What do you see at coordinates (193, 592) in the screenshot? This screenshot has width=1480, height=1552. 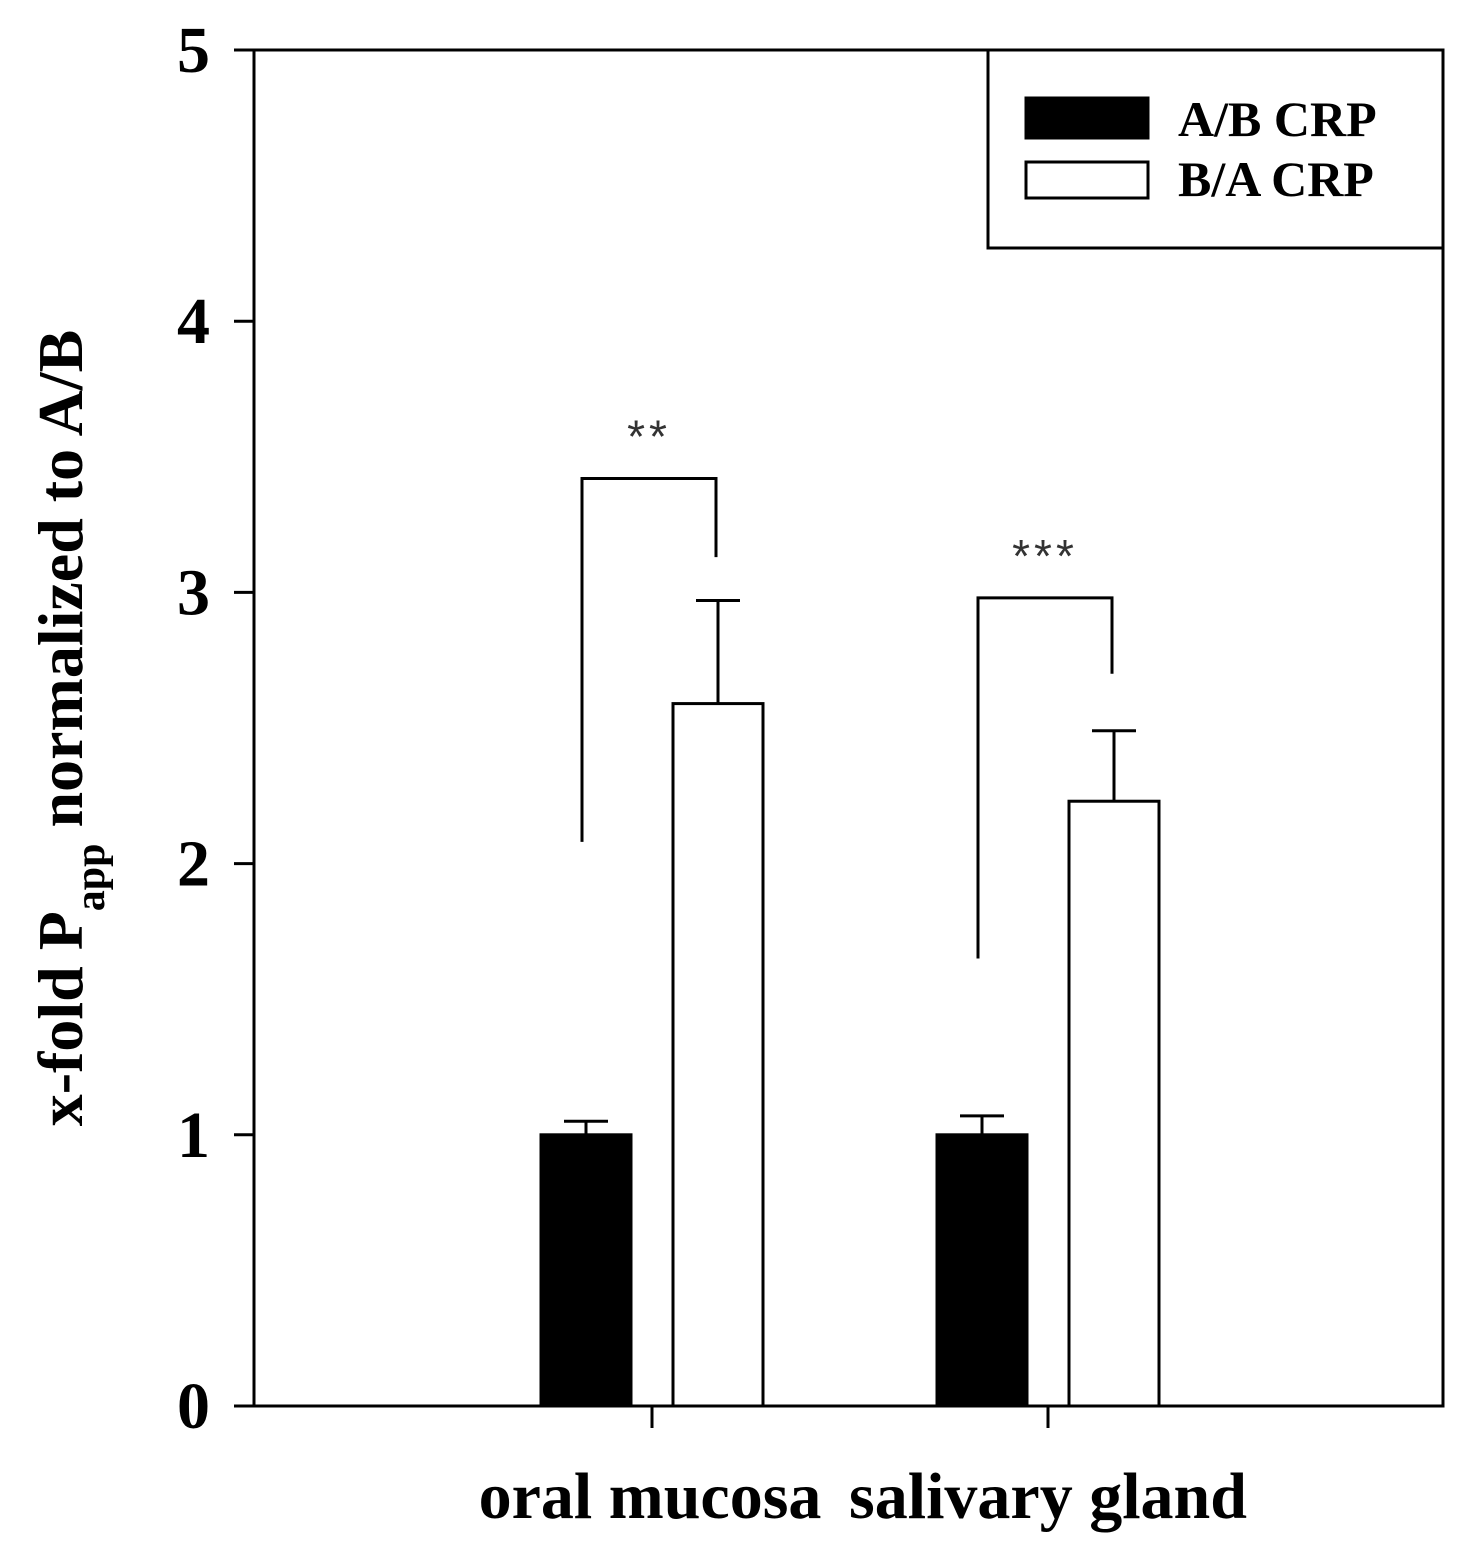 I see `y-tick-label-3: 3` at bounding box center [193, 592].